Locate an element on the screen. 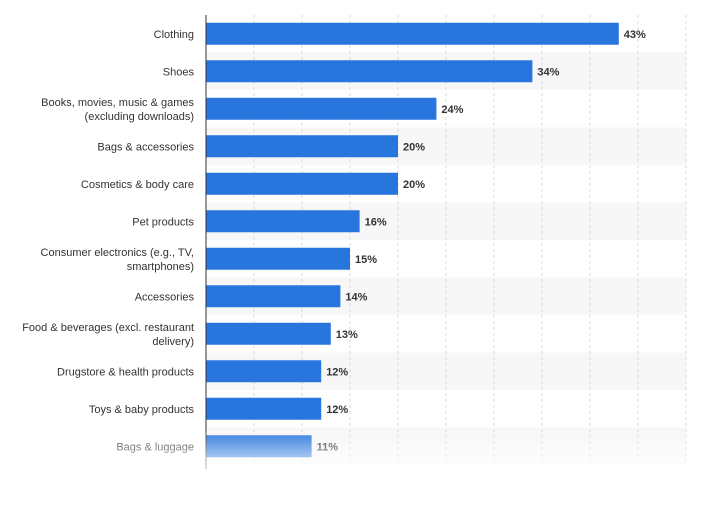 This screenshot has width=712, height=508. category-label-line: Bags & accessories is located at coordinates (145, 147).